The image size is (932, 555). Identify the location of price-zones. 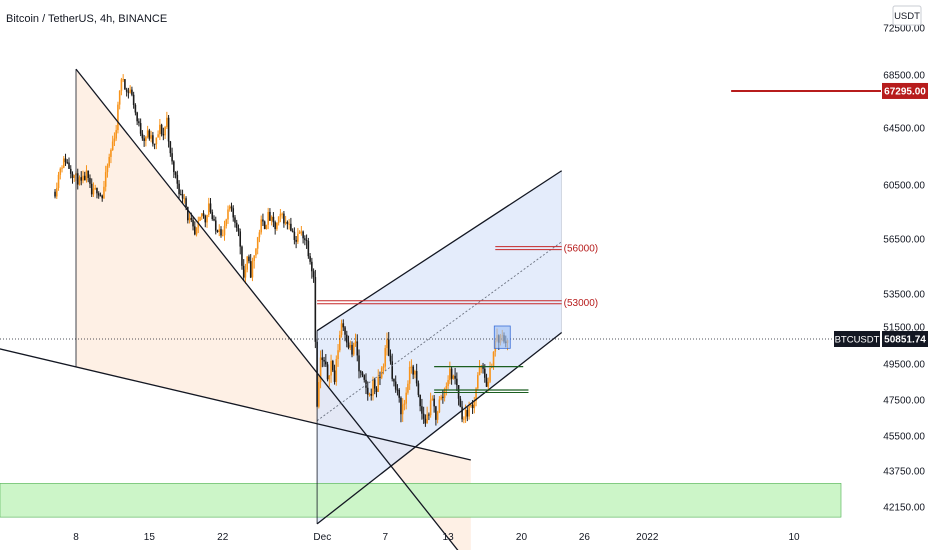
(421, 500).